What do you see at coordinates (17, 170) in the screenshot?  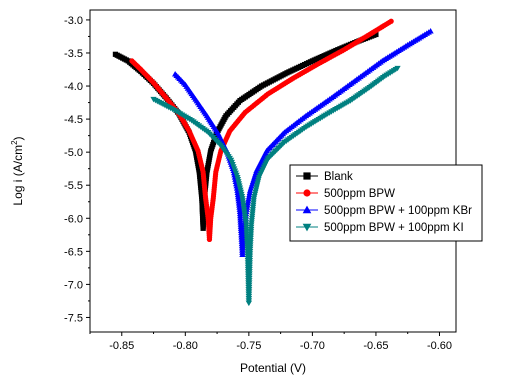 I see `y-axis-title: Log i (A/cm2)` at bounding box center [17, 170].